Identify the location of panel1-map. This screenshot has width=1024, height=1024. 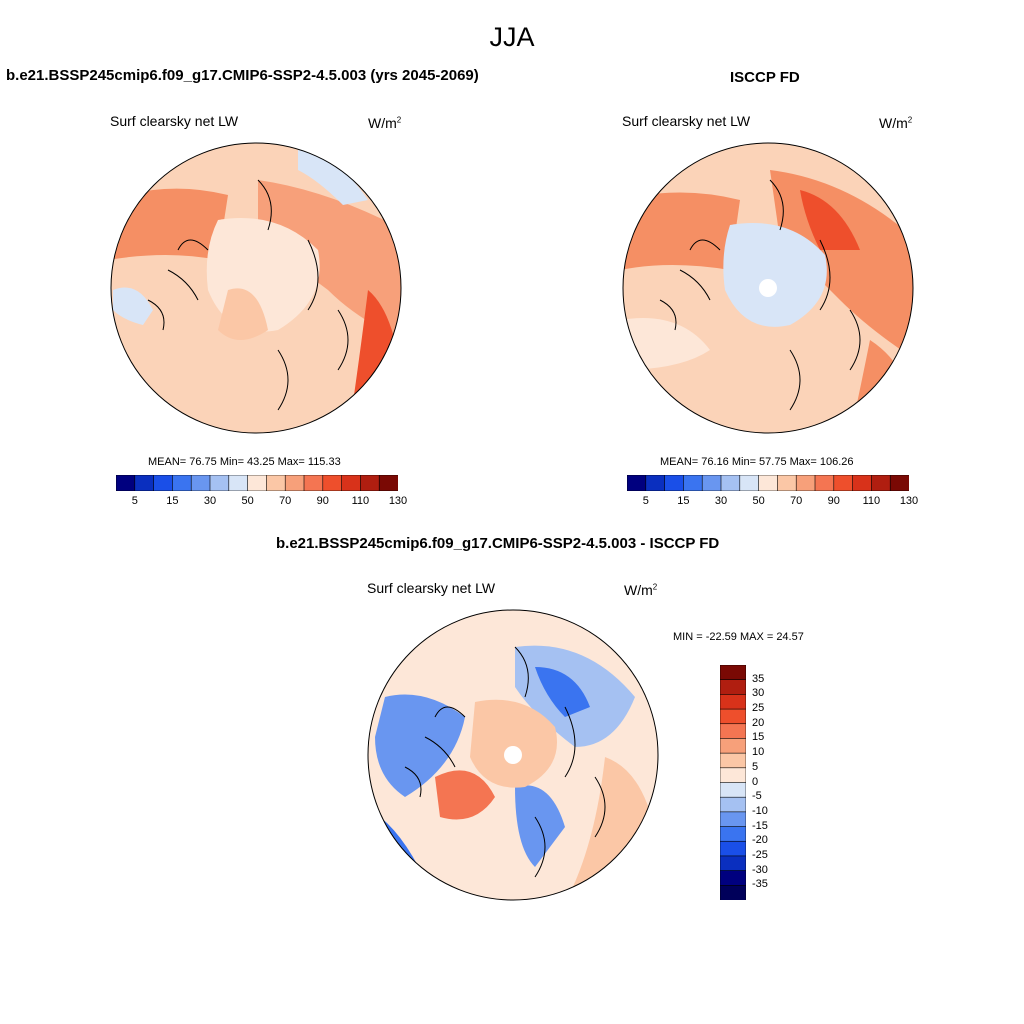
(256, 288).